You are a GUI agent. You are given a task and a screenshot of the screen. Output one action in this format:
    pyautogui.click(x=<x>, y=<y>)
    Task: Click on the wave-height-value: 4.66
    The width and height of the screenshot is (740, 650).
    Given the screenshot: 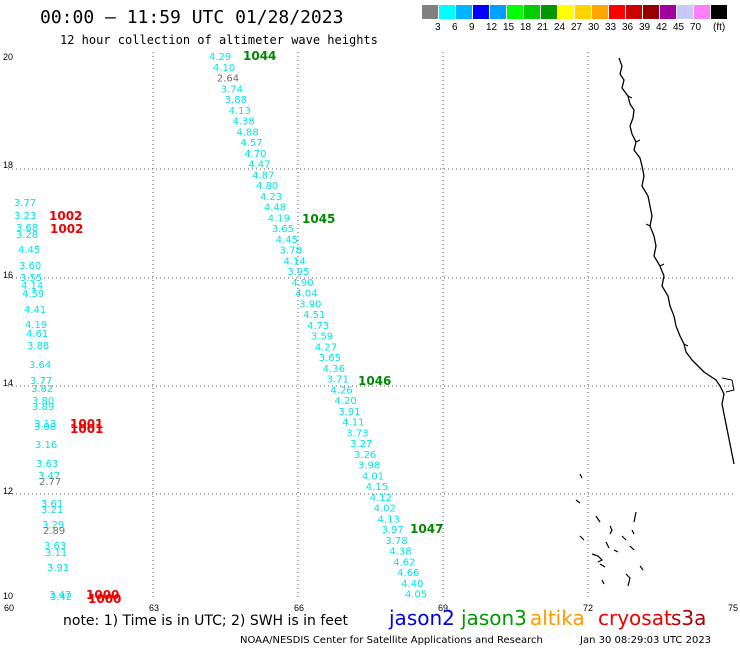 What is the action you would take?
    pyautogui.click(x=408, y=573)
    